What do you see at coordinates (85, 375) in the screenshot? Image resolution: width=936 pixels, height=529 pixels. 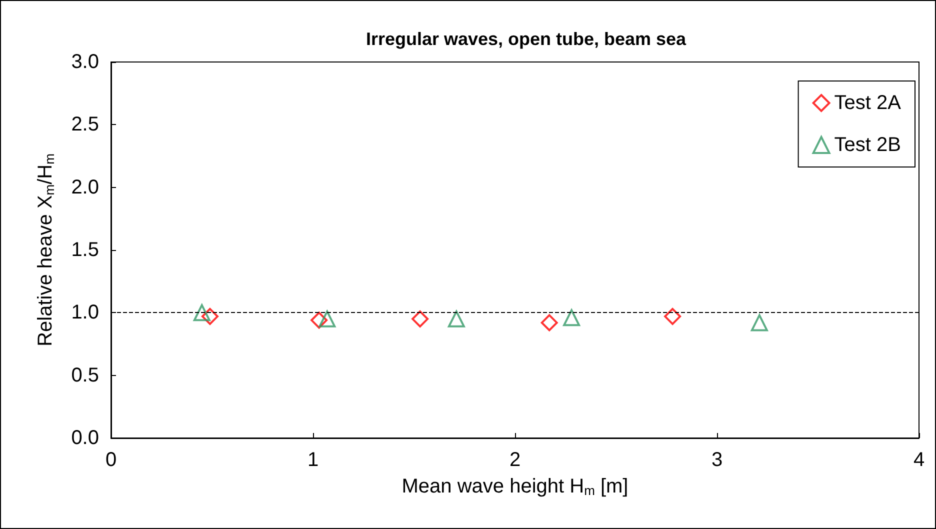 I see `y-tick-label: 0.5` at bounding box center [85, 375].